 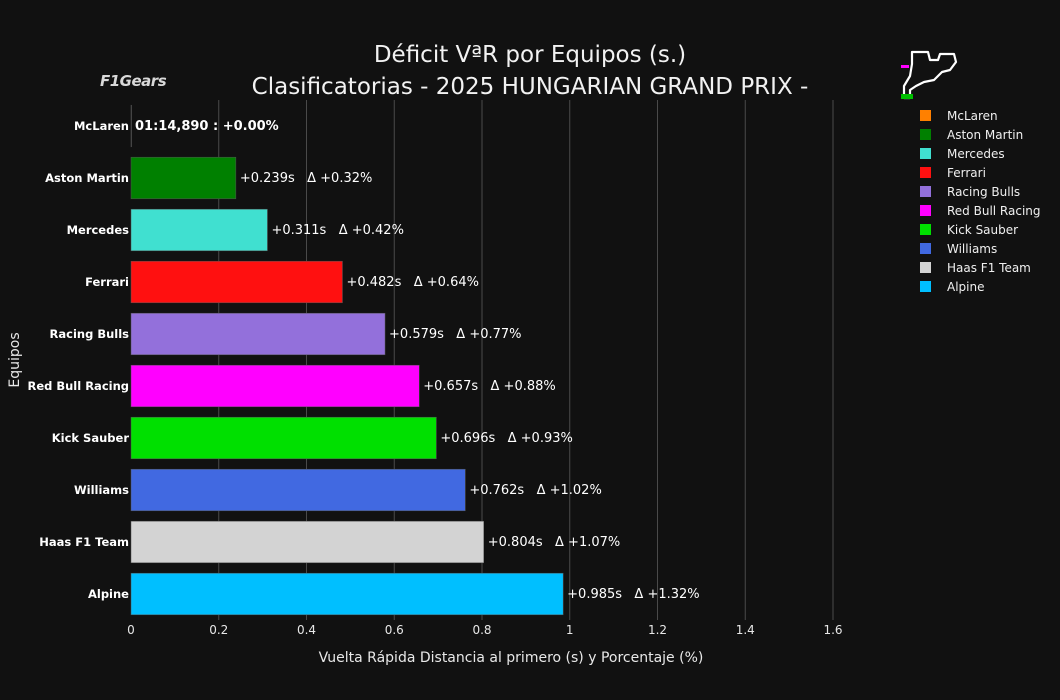 What do you see at coordinates (394, 630) in the screenshot?
I see `x-tick-label: 0.6` at bounding box center [394, 630].